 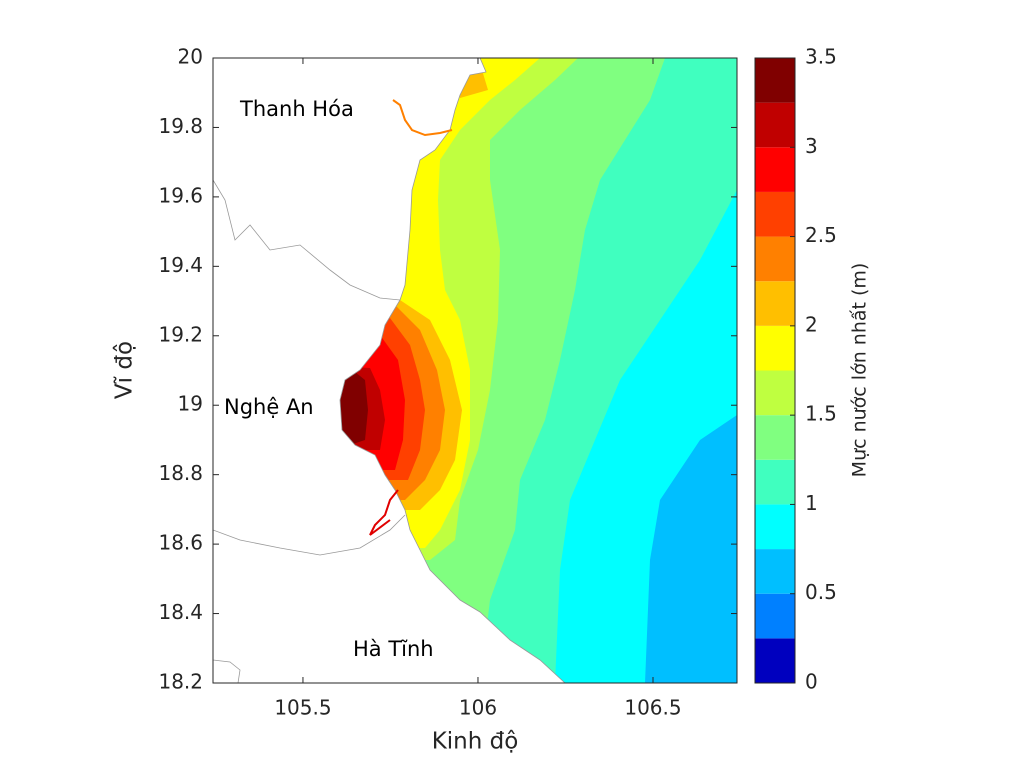 I want to click on y-tick-label: 19.2, so click(x=180, y=334).